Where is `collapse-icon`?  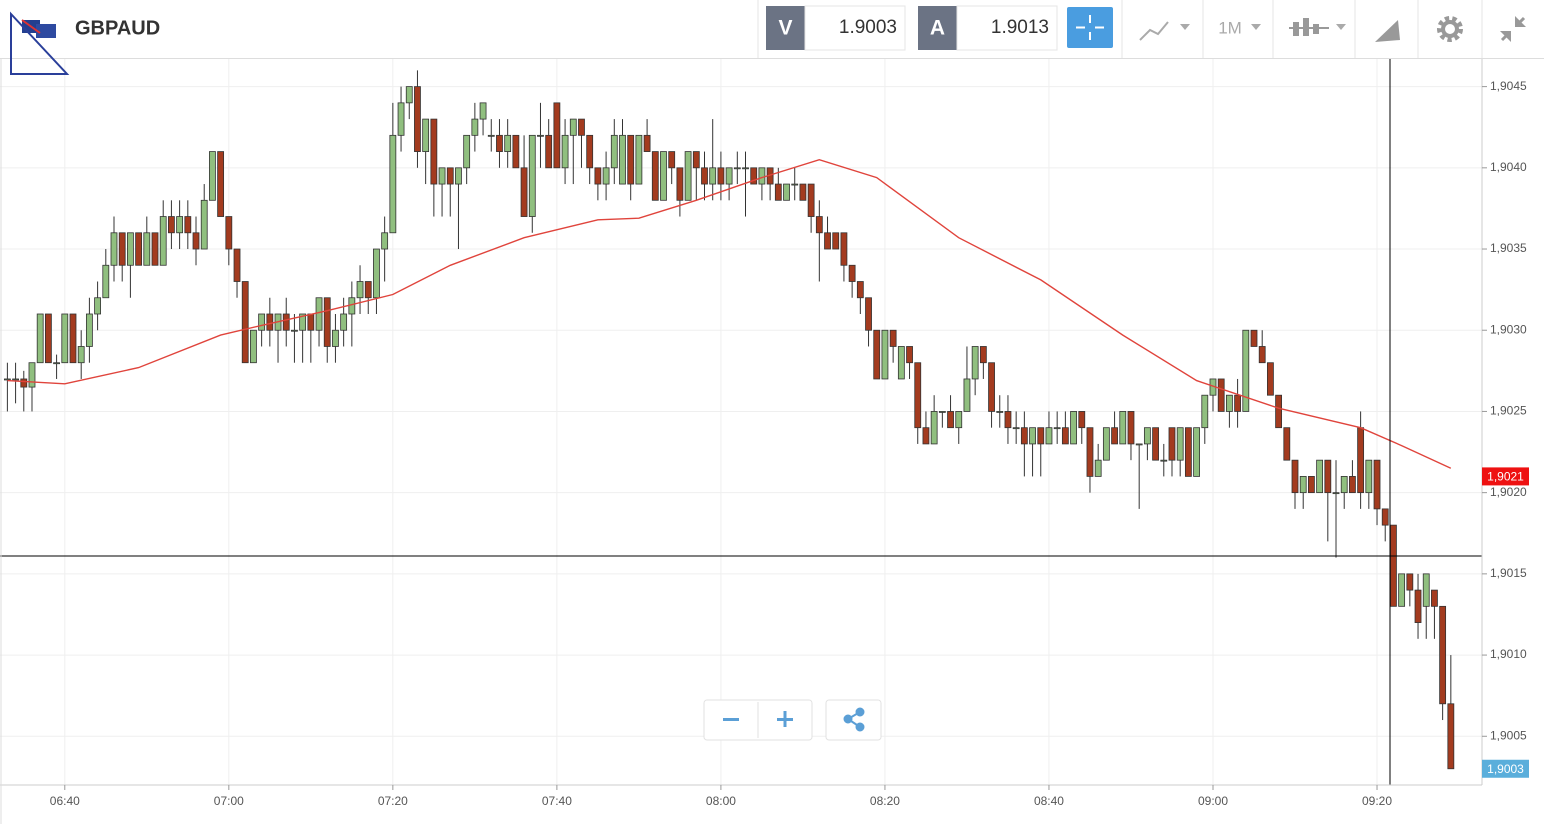 collapse-icon is located at coordinates (1513, 29).